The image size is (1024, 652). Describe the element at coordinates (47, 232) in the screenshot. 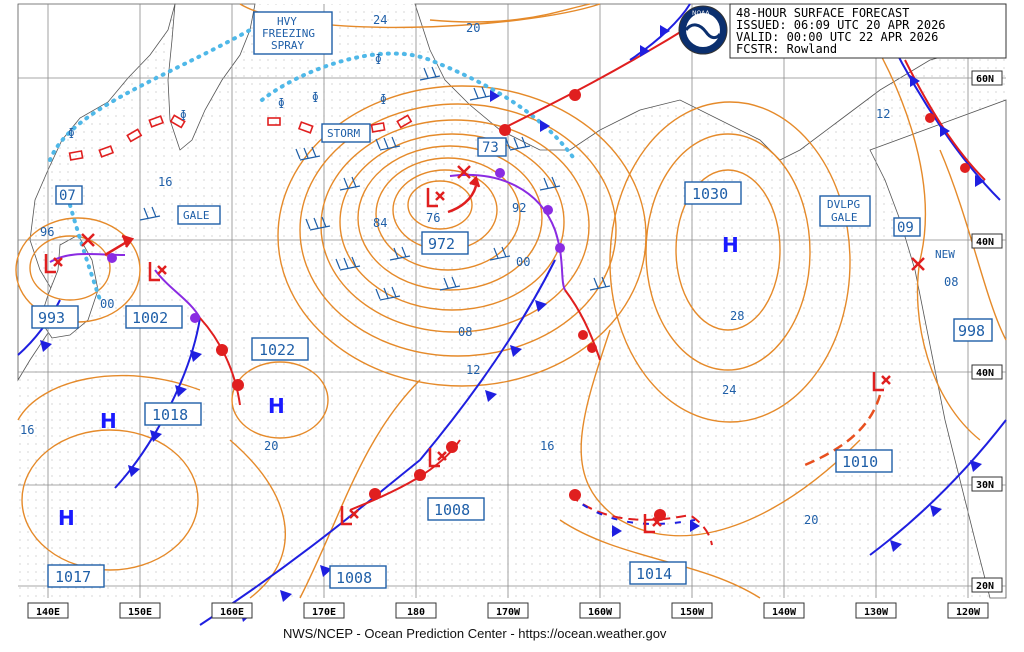

I see `svg-text: 96` at that location.